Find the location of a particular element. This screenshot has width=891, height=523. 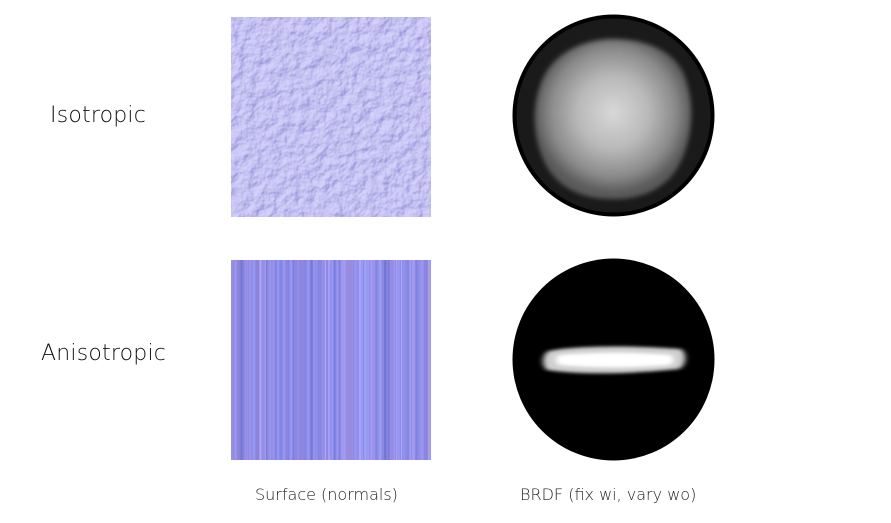

column-label-brdf: BRDF (fix wi, vary wo) is located at coordinates (608, 494).